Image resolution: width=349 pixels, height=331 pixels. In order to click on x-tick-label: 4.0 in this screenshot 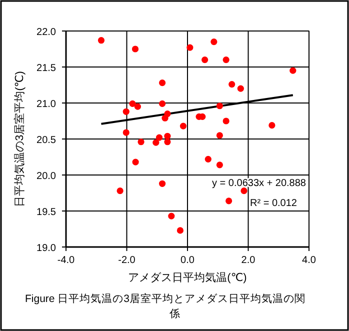, I will do `click(309, 260)`.